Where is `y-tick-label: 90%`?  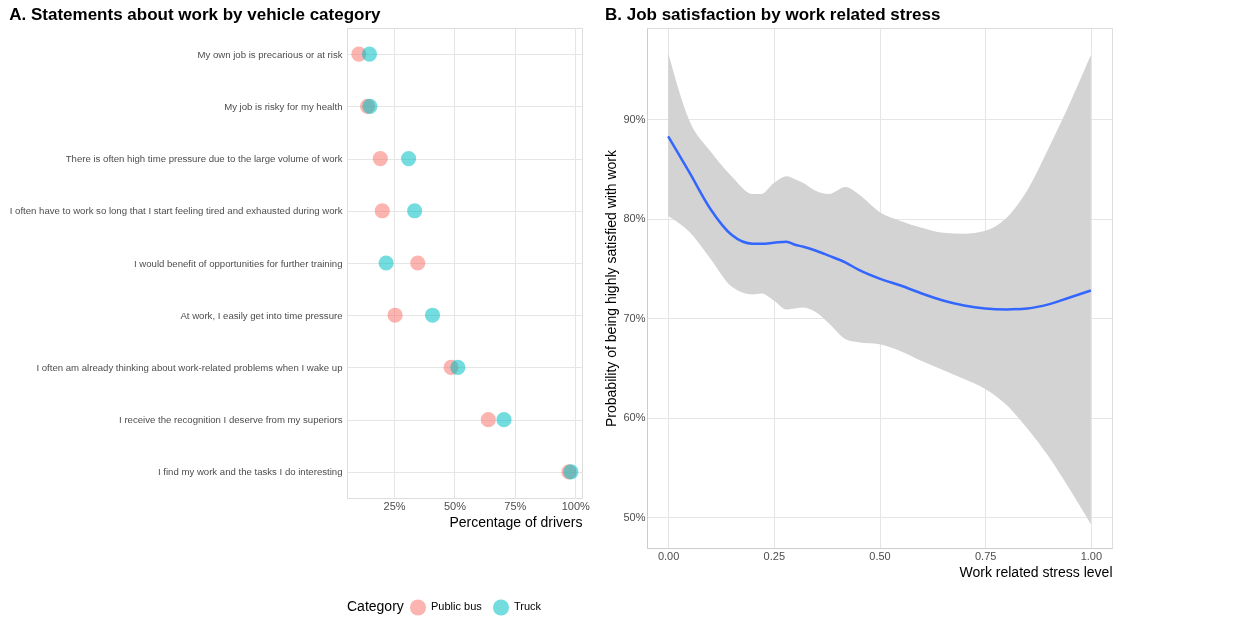 y-tick-label: 90% is located at coordinates (634, 118).